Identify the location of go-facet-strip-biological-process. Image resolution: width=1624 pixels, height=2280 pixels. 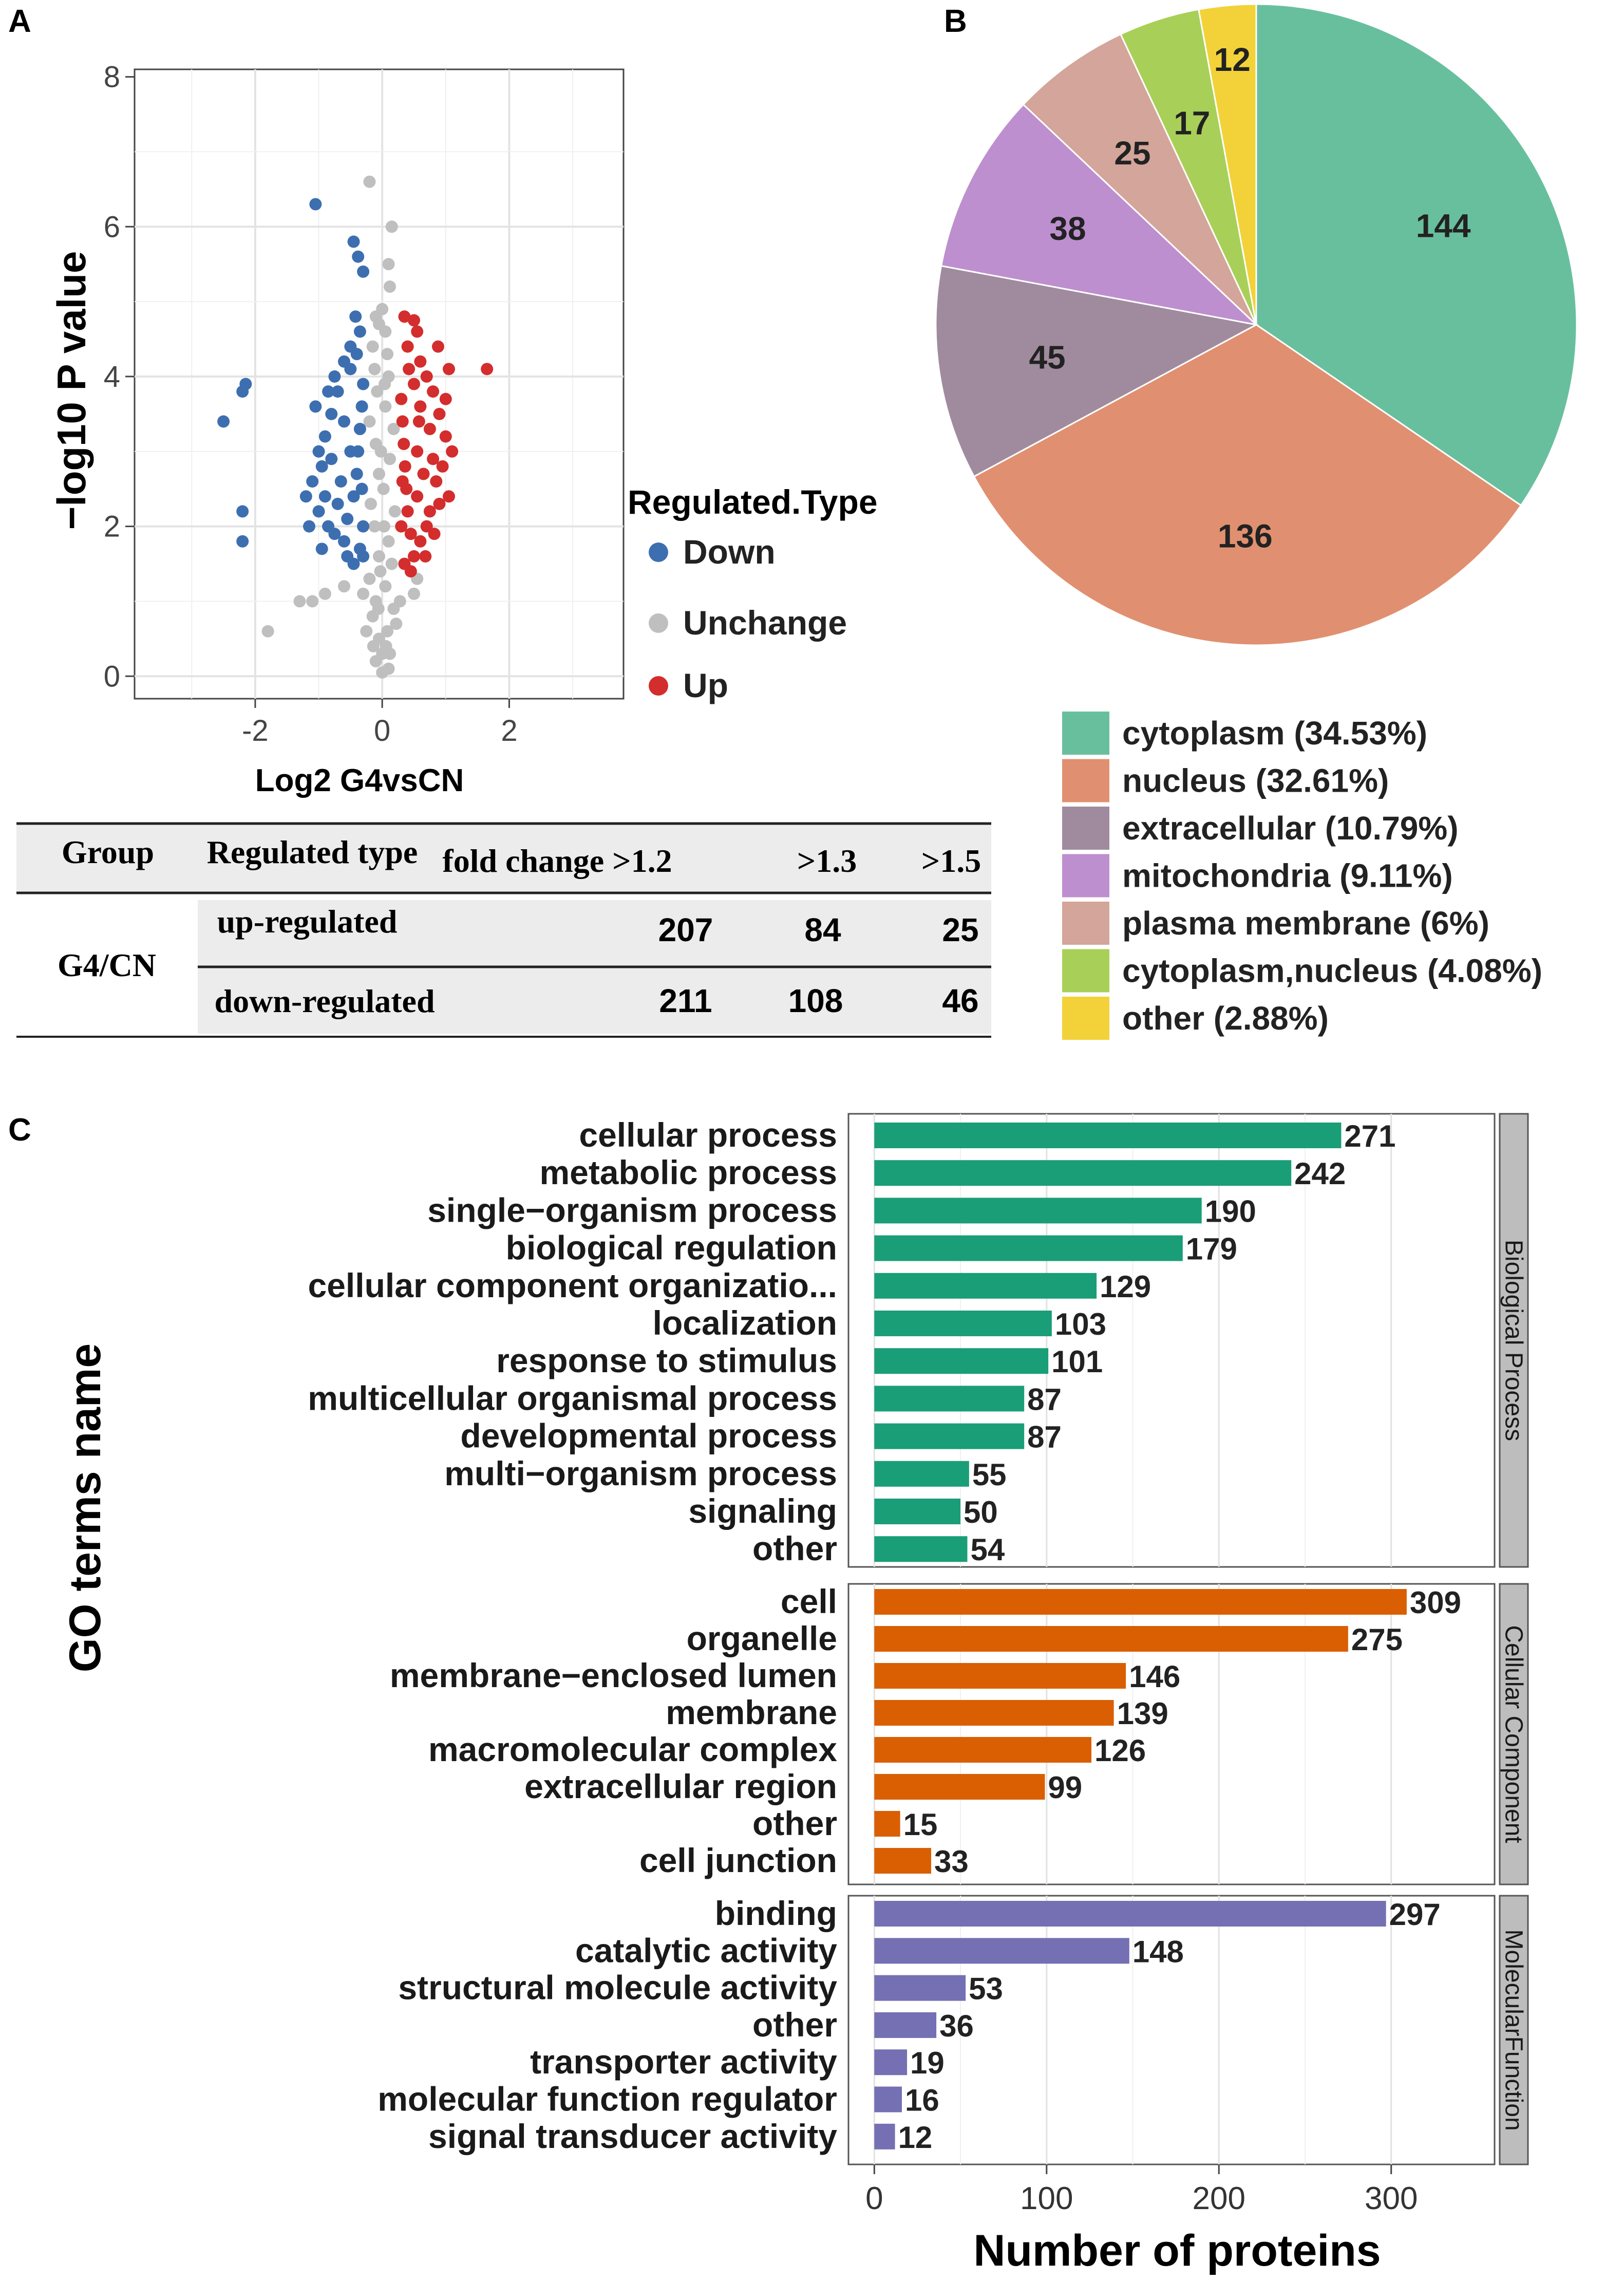
(1514, 1340).